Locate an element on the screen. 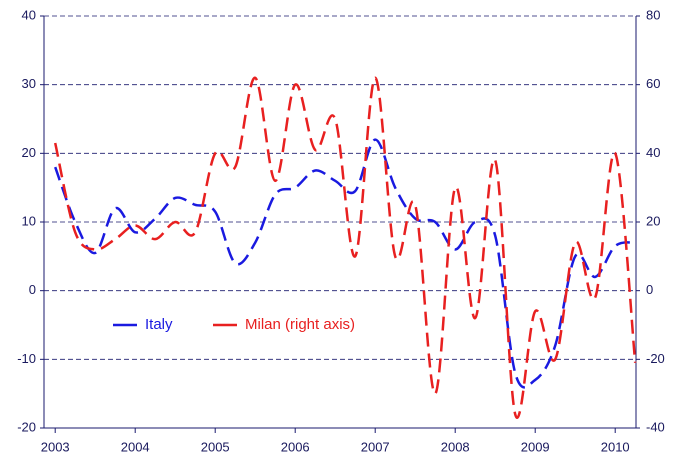  y-tick-label: -10 is located at coordinates (26, 358).